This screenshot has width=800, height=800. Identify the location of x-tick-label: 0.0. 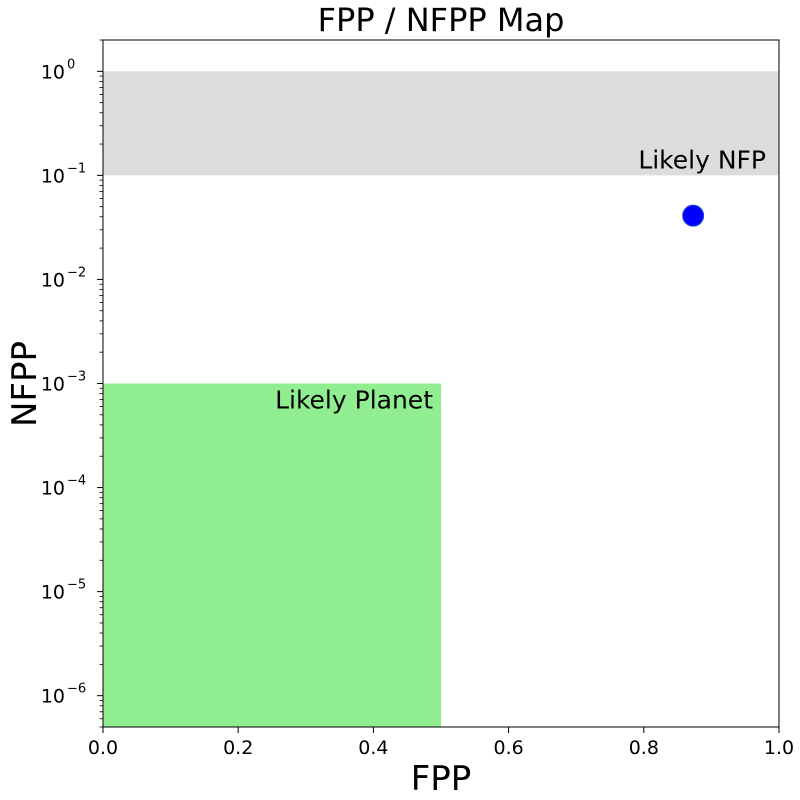
(103, 748).